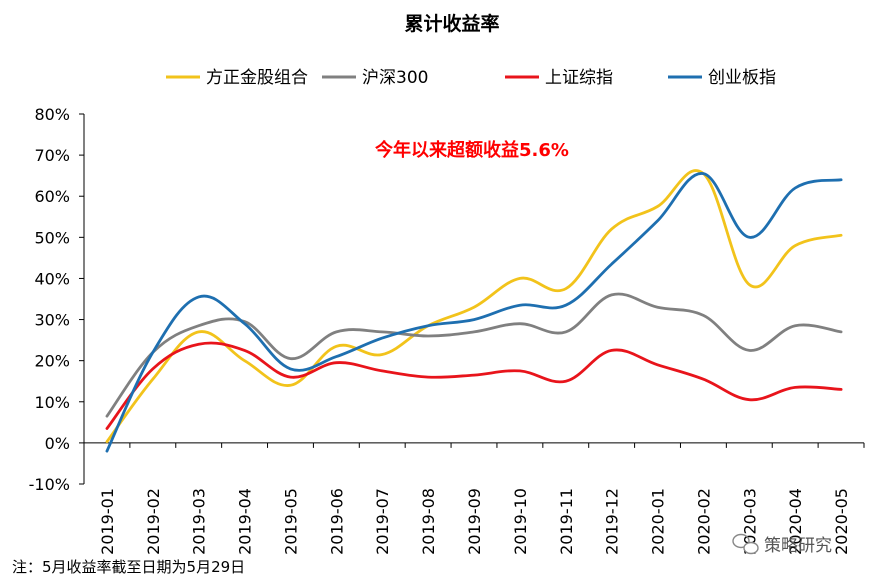 Image resolution: width=878 pixels, height=582 pixels. I want to click on x-tick-label: 2019-02, so click(153, 521).